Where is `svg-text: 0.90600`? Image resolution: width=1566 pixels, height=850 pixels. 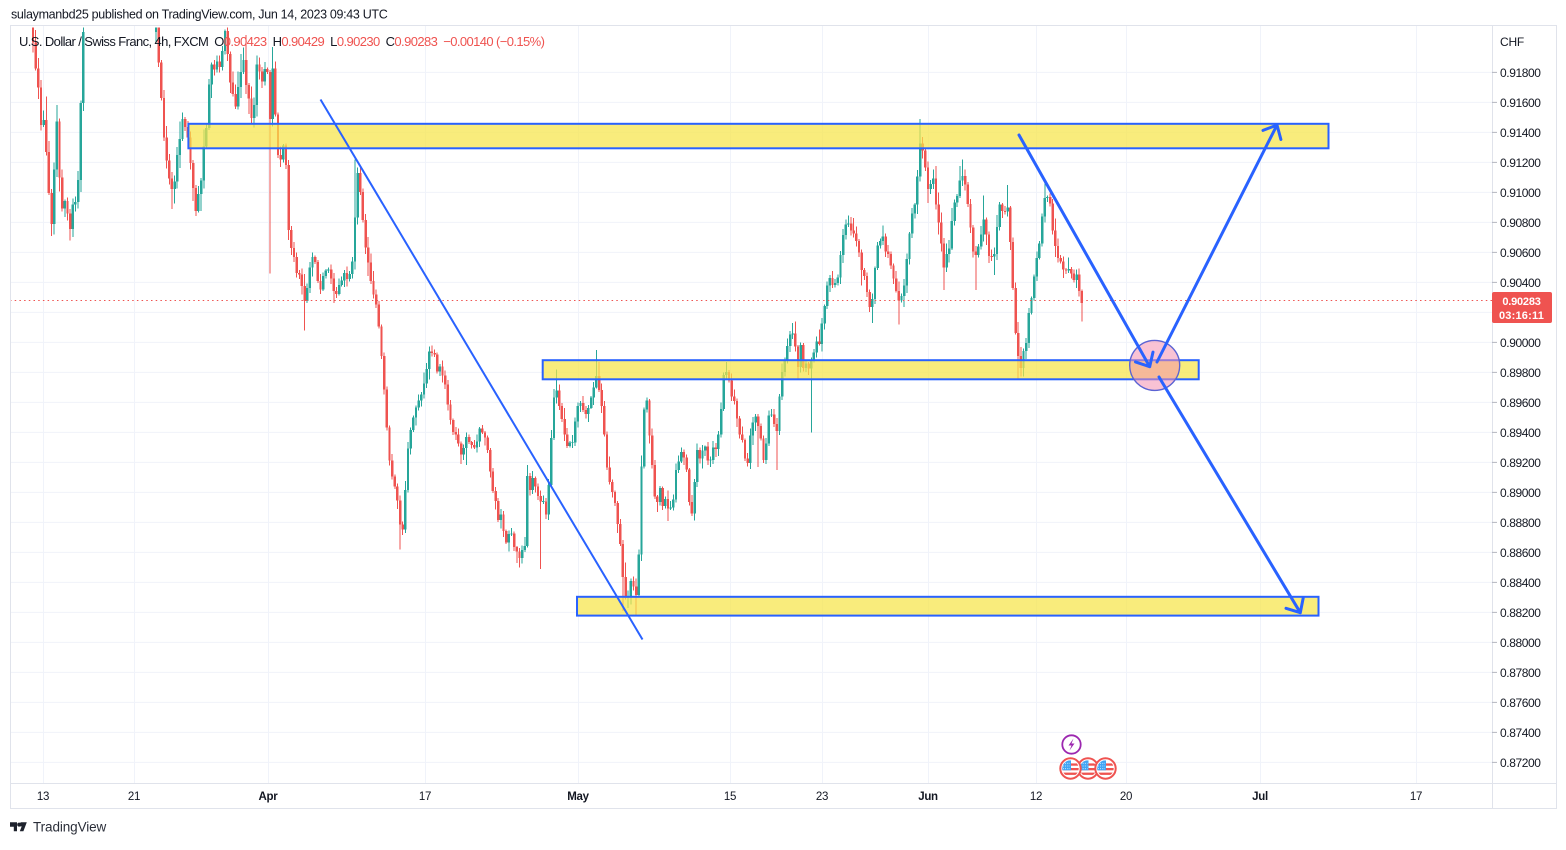 svg-text: 0.90600 is located at coordinates (1520, 253).